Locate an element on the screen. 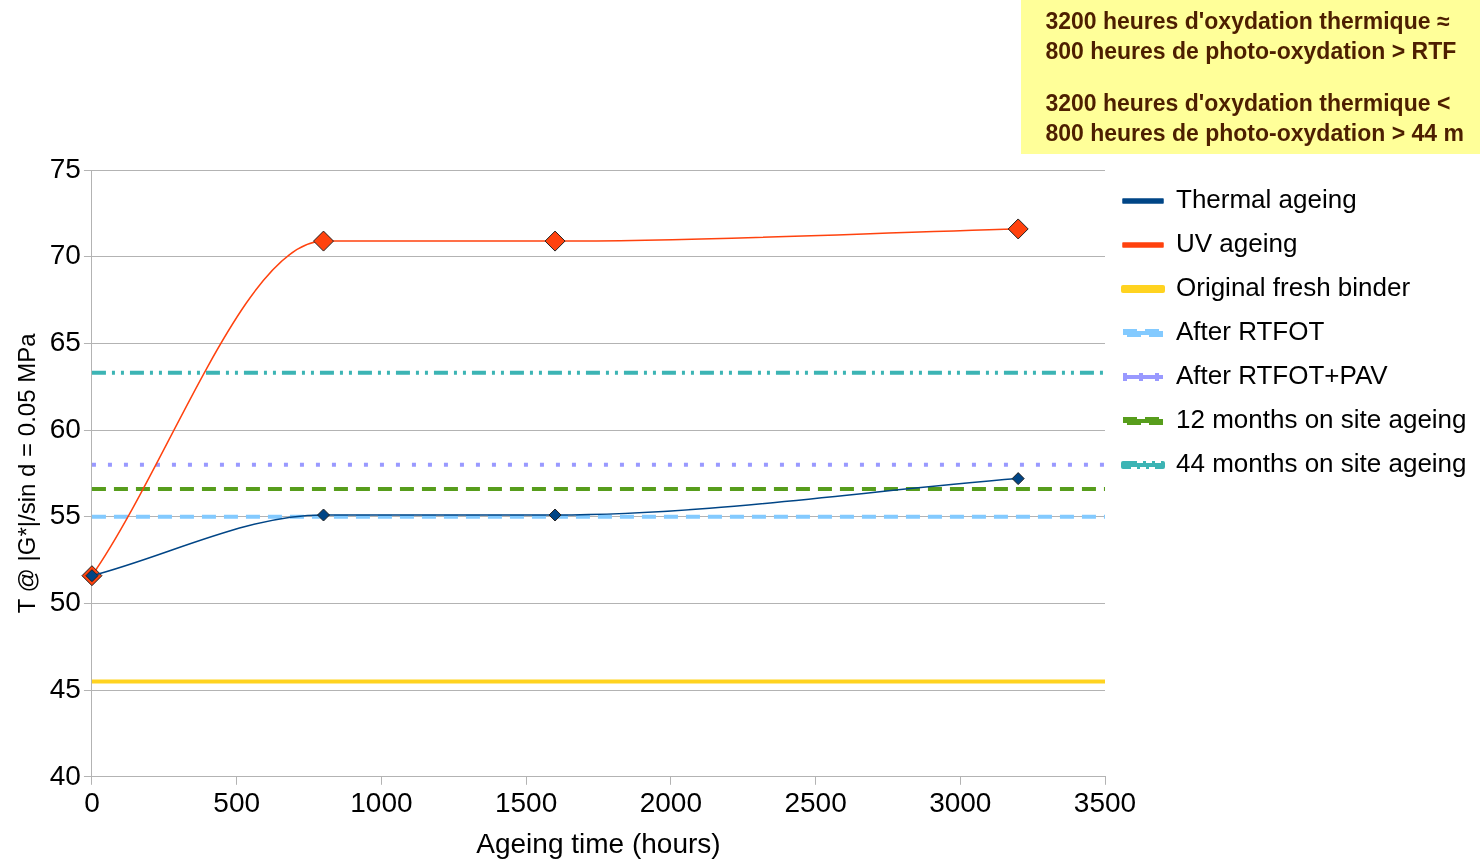 This screenshot has height=866, width=1480. legend-label: After RTFOT+PAV is located at coordinates (1282, 375).